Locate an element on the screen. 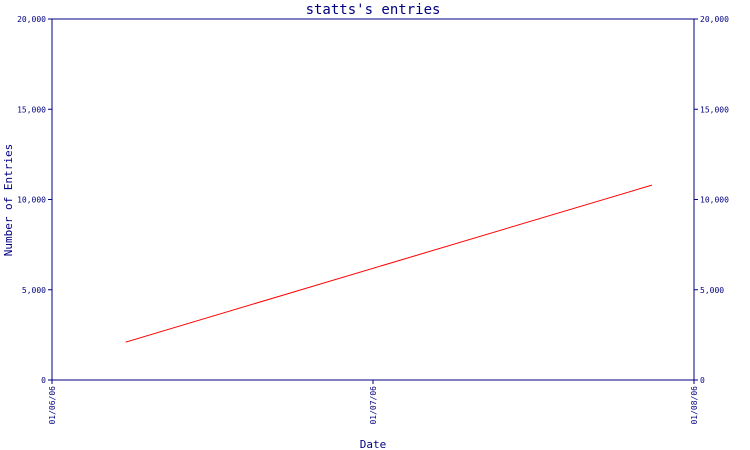  x-tick-label: 01/08/06 is located at coordinates (694, 405).